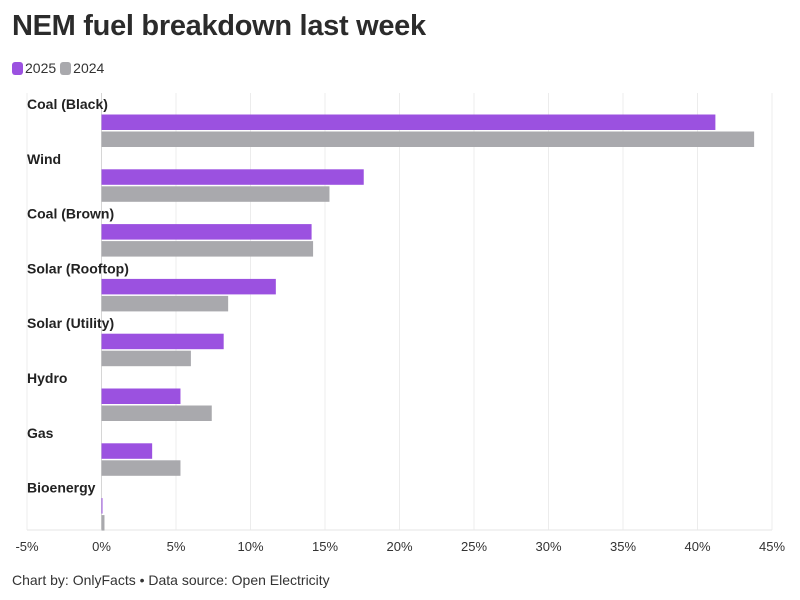 The width and height of the screenshot is (800, 600). I want to click on category-label: Coal (Brown), so click(70, 214).